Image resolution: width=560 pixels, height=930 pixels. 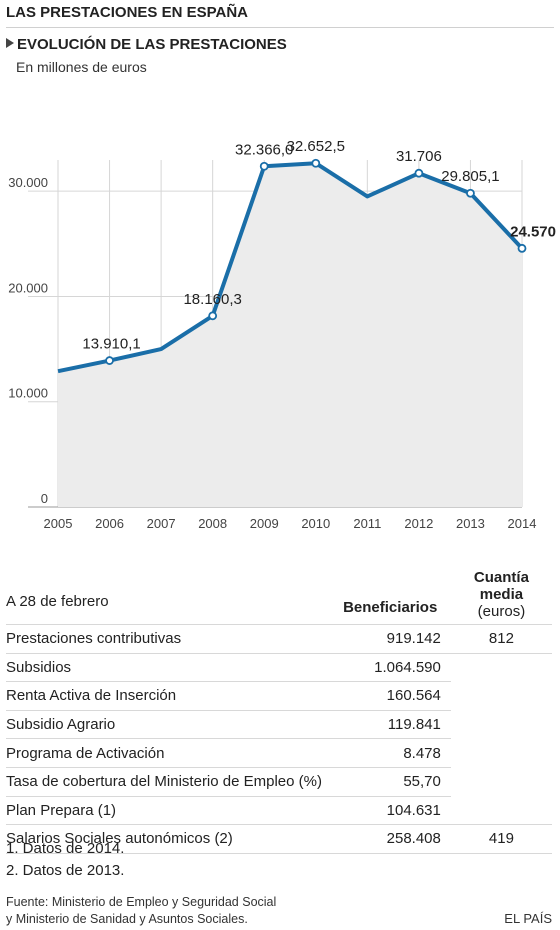 I want to click on page-title: LAS PRESTACIONES EN ESPAÑA, so click(x=127, y=12).